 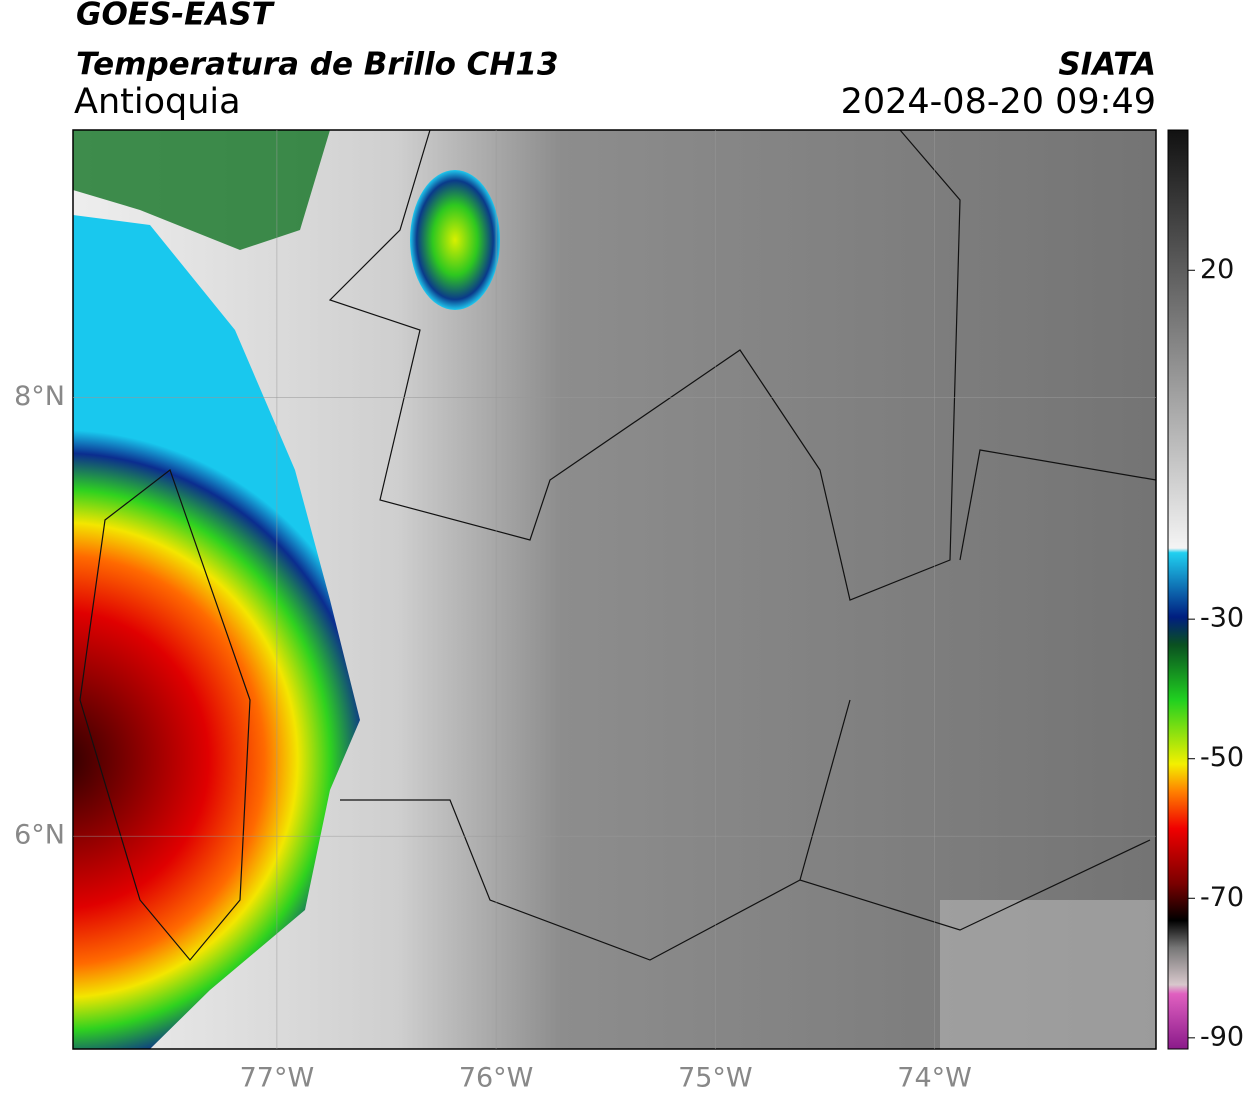 I want to click on source: SIATA, so click(x=1107, y=65).